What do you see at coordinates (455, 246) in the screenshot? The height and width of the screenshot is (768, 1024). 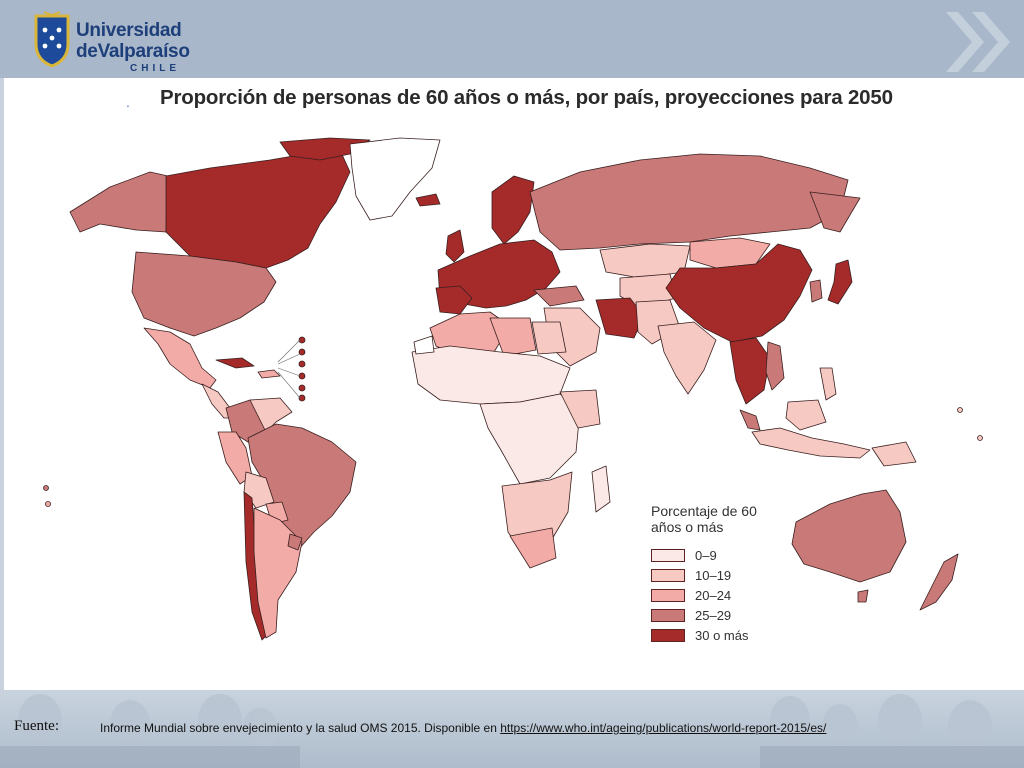 I see `region-uk` at bounding box center [455, 246].